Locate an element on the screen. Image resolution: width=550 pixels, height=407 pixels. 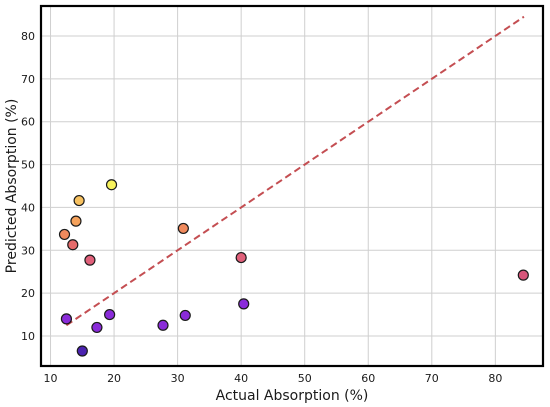
y-axis-title: Predicted Absorption (%) is located at coordinates (12, 186).